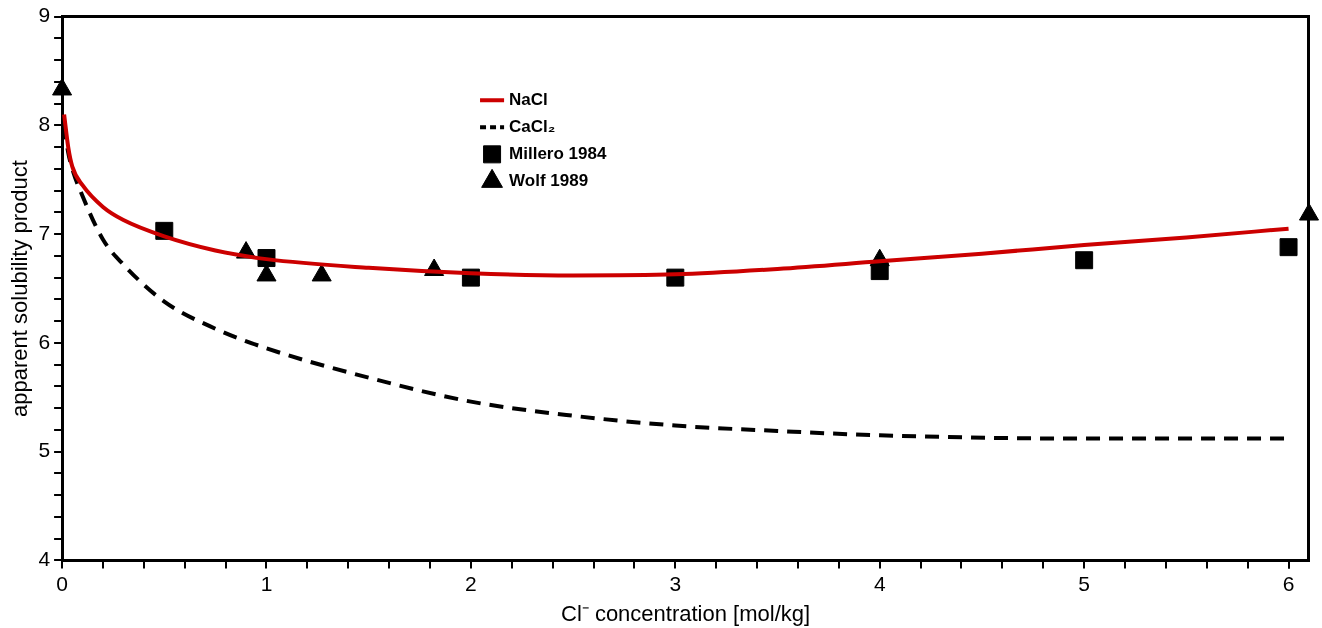 This screenshot has height=628, width=1322. Describe the element at coordinates (879, 583) in the screenshot. I see `x-tick-label: 4` at that location.